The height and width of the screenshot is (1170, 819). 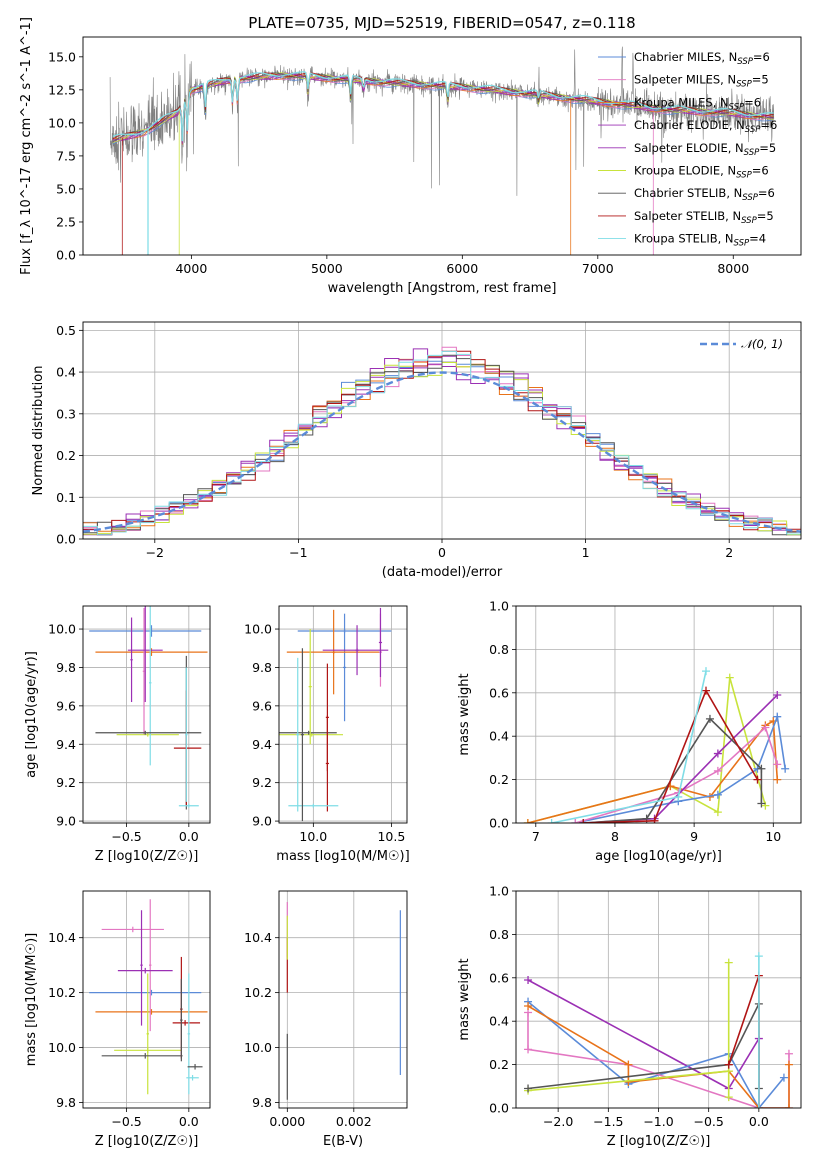 What do you see at coordinates (66, 821) in the screenshot?
I see `y-tick-label: 9.0` at bounding box center [66, 821].